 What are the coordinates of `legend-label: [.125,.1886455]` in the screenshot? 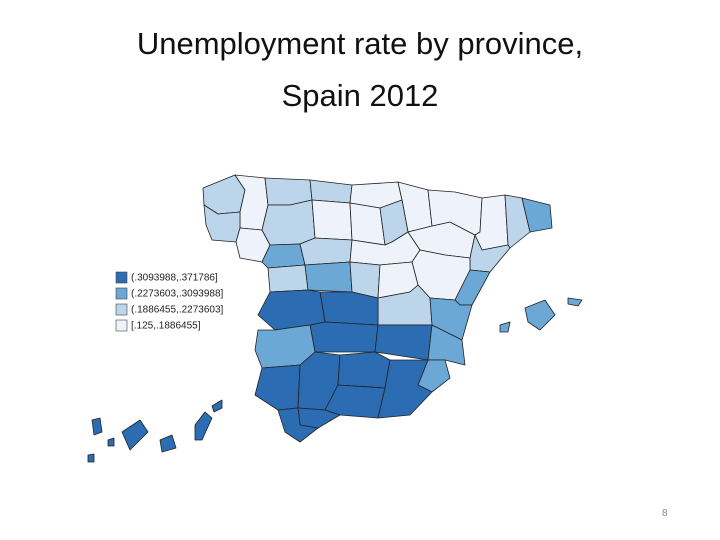 It's located at (166, 326).